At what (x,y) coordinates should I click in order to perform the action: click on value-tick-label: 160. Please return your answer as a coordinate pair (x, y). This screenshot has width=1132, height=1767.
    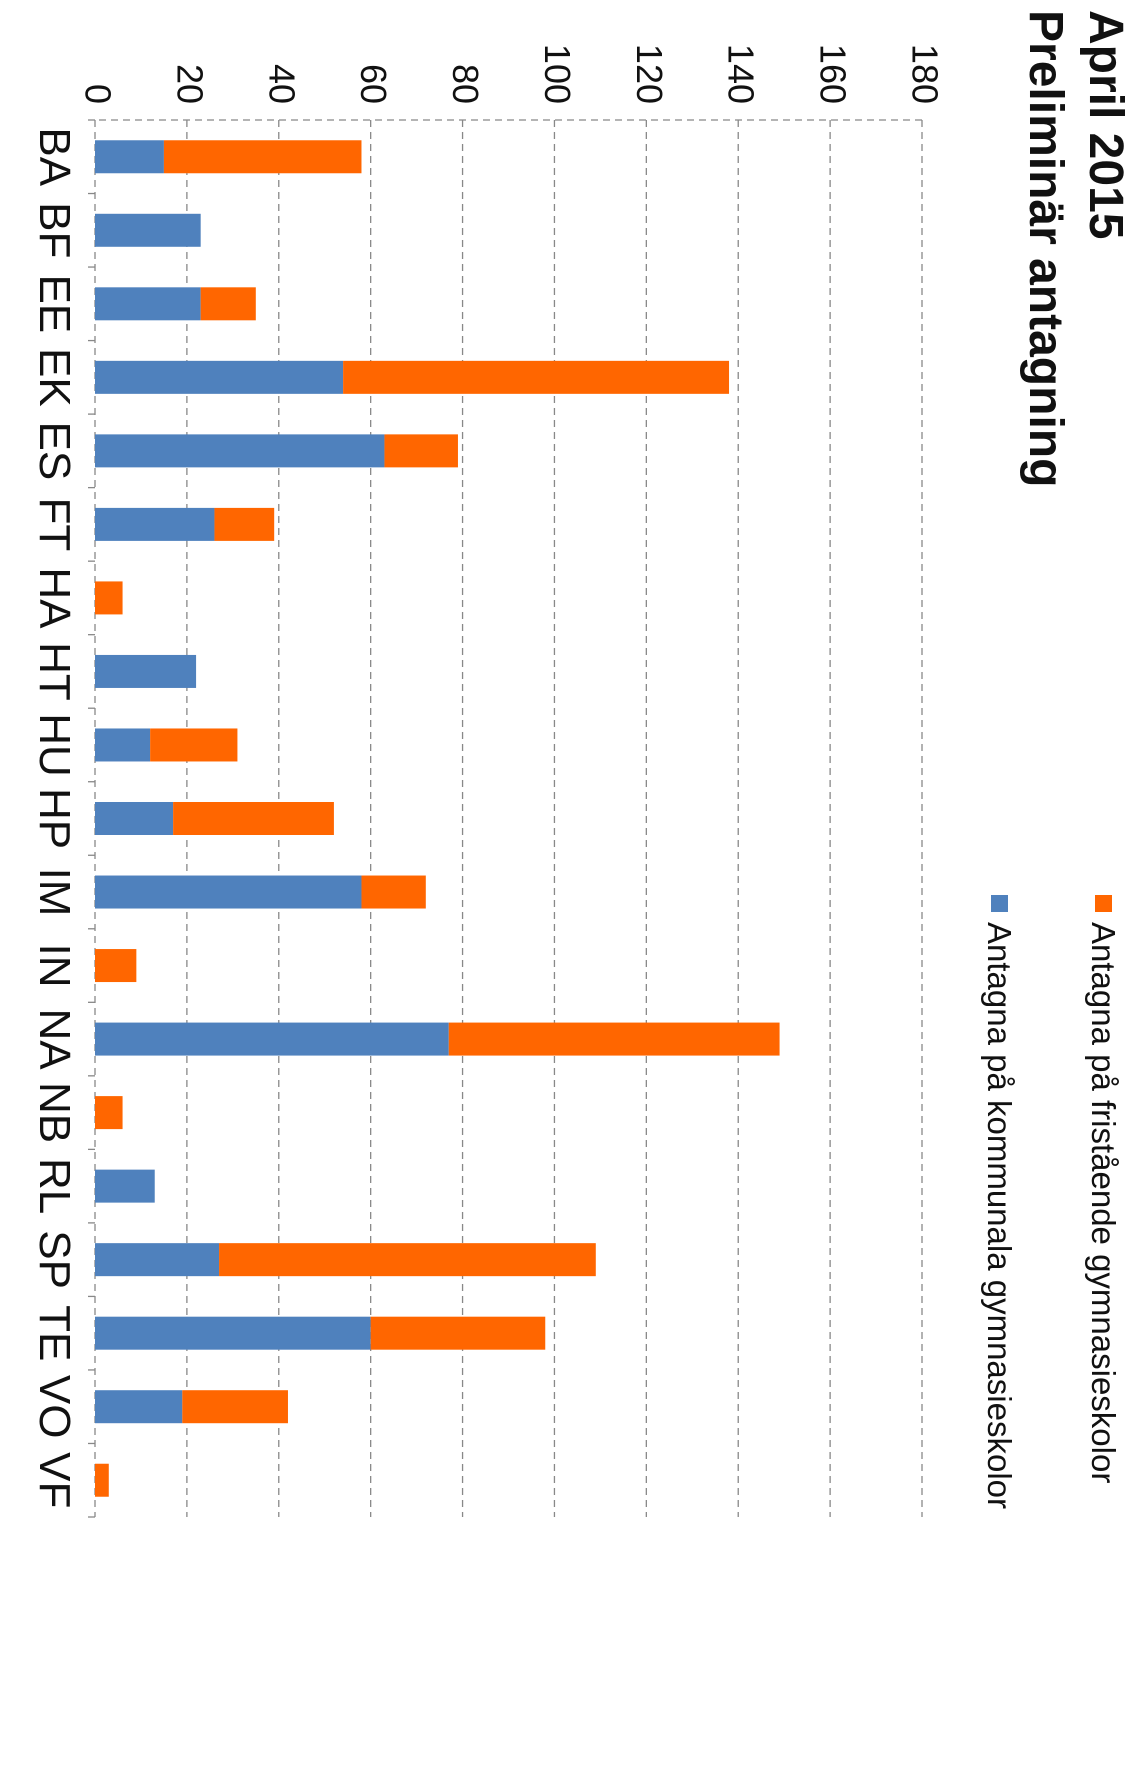
    Looking at the image, I should click on (833, 74).